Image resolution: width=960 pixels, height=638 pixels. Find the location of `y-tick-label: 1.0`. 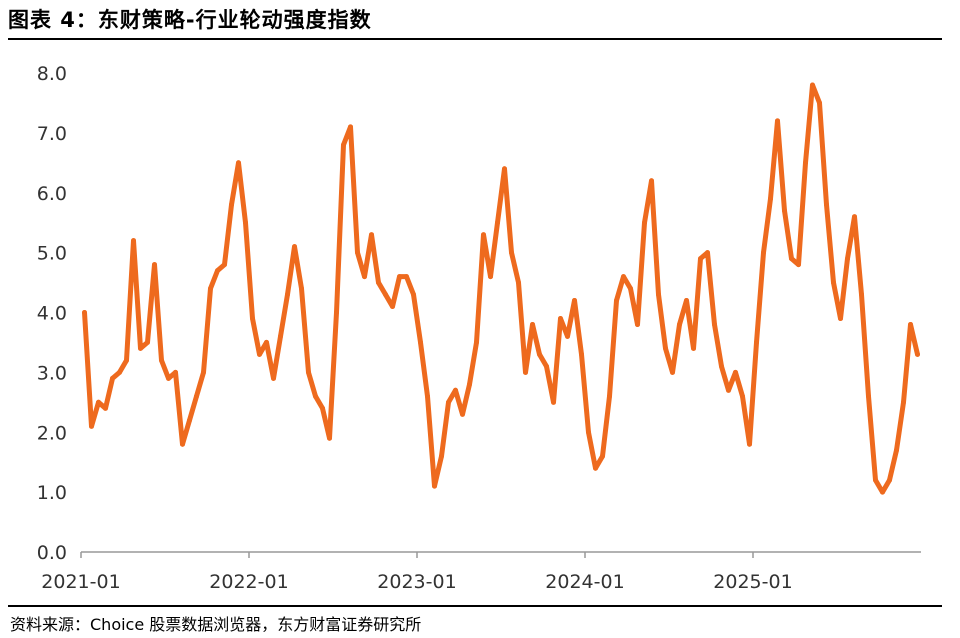

y-tick-label: 1.0 is located at coordinates (52, 493).